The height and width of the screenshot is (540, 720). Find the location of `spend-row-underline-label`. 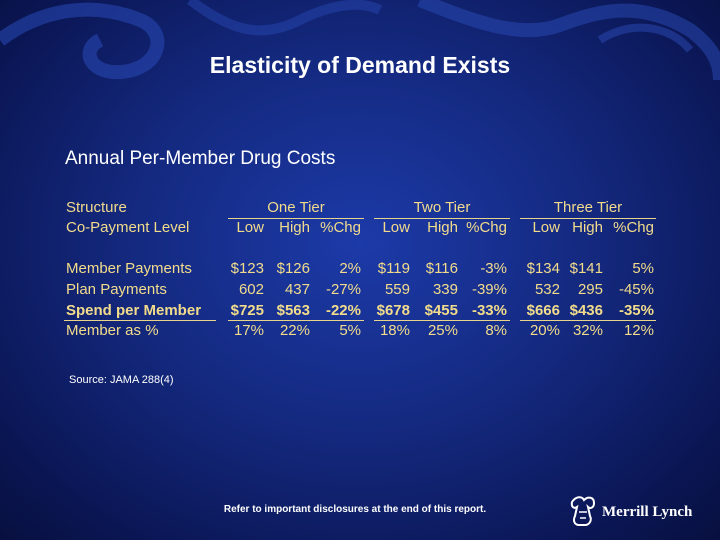

spend-row-underline-label is located at coordinates (140, 320).